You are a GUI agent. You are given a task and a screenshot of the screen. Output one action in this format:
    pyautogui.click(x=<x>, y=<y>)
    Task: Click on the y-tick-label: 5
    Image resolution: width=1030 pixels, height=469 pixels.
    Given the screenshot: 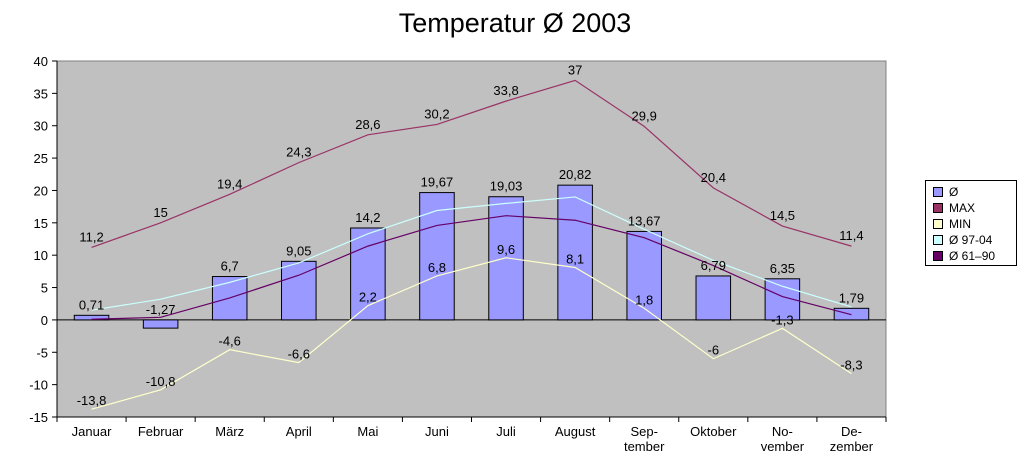 What is the action you would take?
    pyautogui.click(x=44, y=288)
    